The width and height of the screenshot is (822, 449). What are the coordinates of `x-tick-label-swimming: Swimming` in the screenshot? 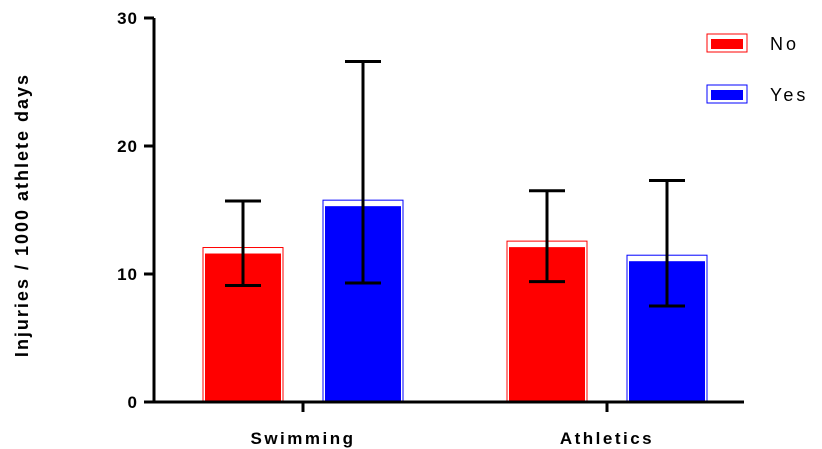 It's located at (302, 438).